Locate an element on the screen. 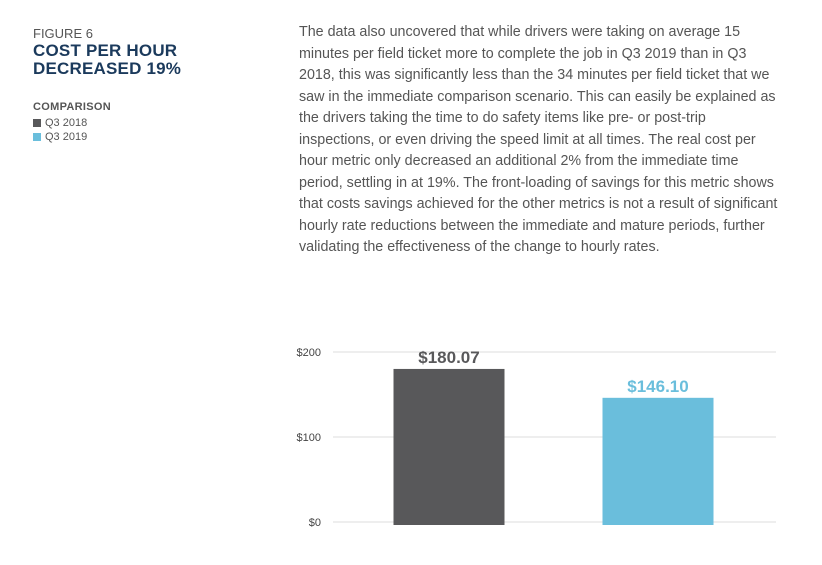 The image size is (822, 565). data-label-q3-2019: $146.10 is located at coordinates (657, 386).